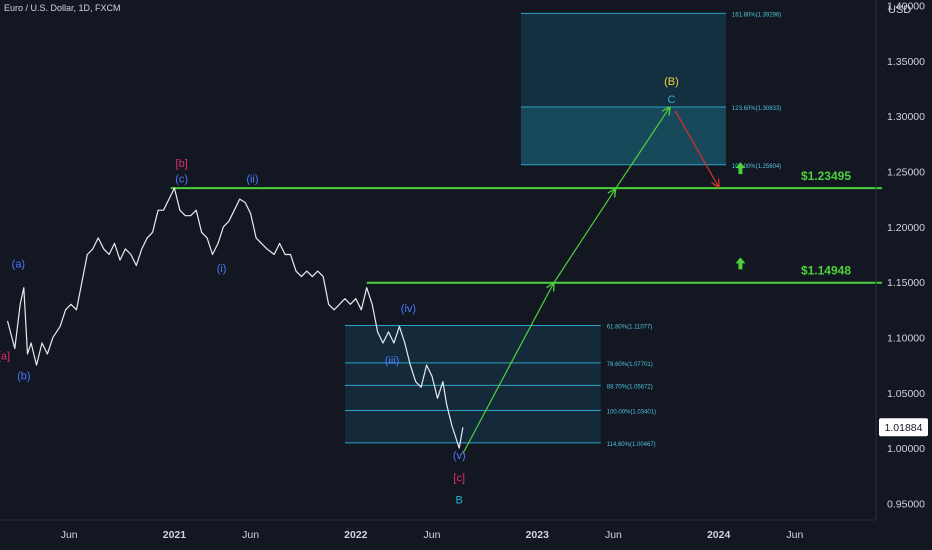 This screenshot has width=932, height=550. What do you see at coordinates (826, 176) in the screenshot?
I see `horizontal-level-label: $1.23495` at bounding box center [826, 176].